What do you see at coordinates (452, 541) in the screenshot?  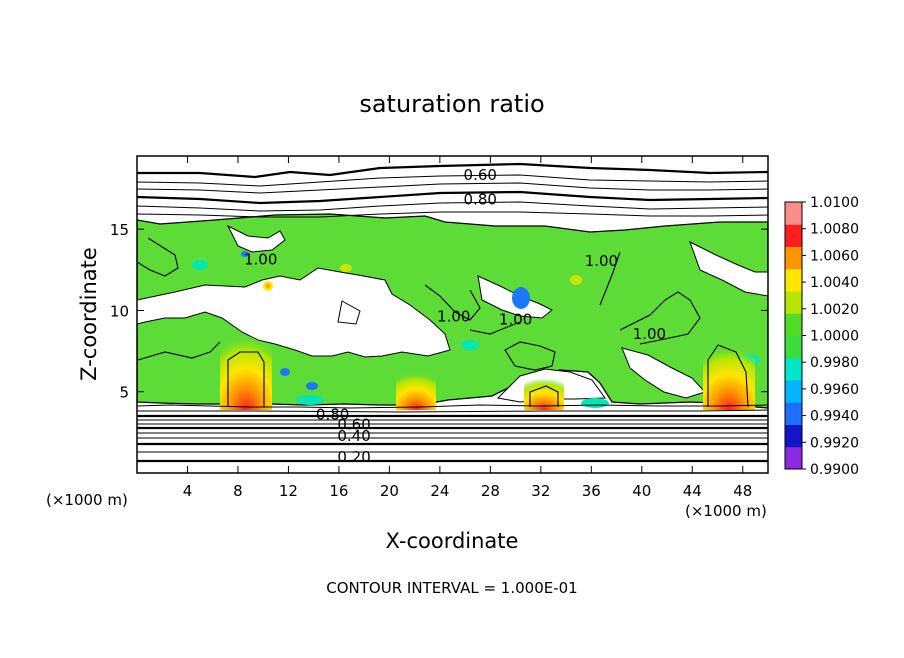 I see `x-axis-label: X-coordinate` at bounding box center [452, 541].